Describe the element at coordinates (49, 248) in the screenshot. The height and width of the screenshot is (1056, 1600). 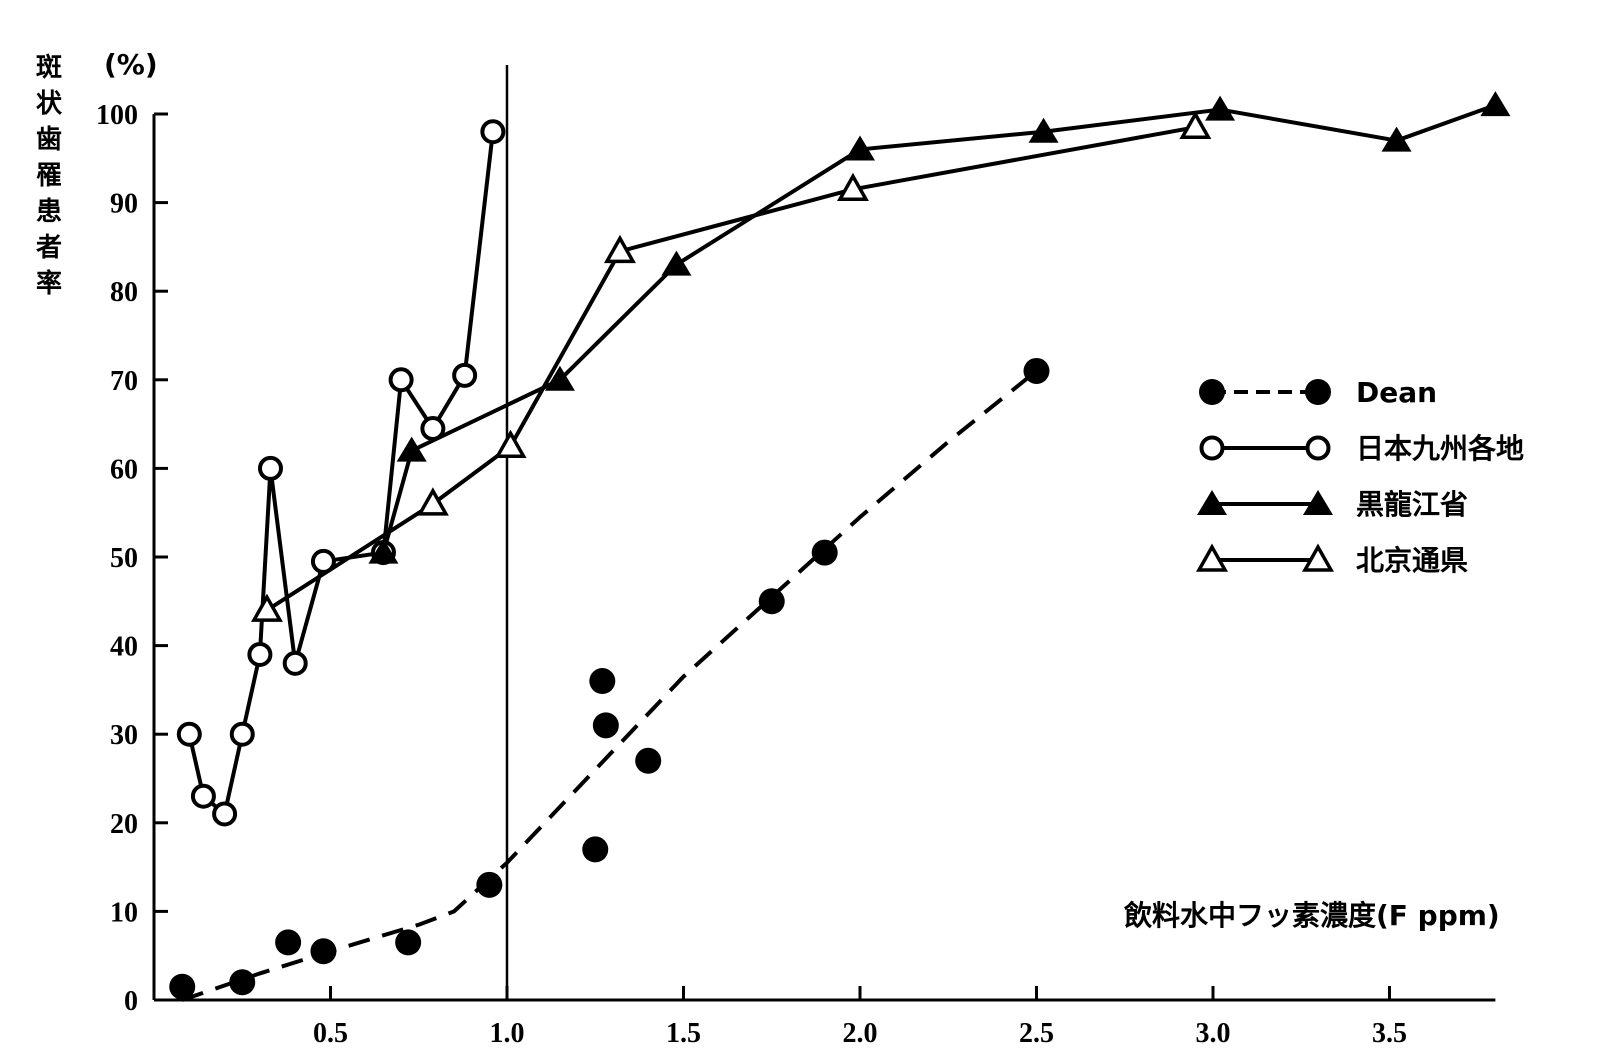
I see `y-axis-label-char: 者` at that location.